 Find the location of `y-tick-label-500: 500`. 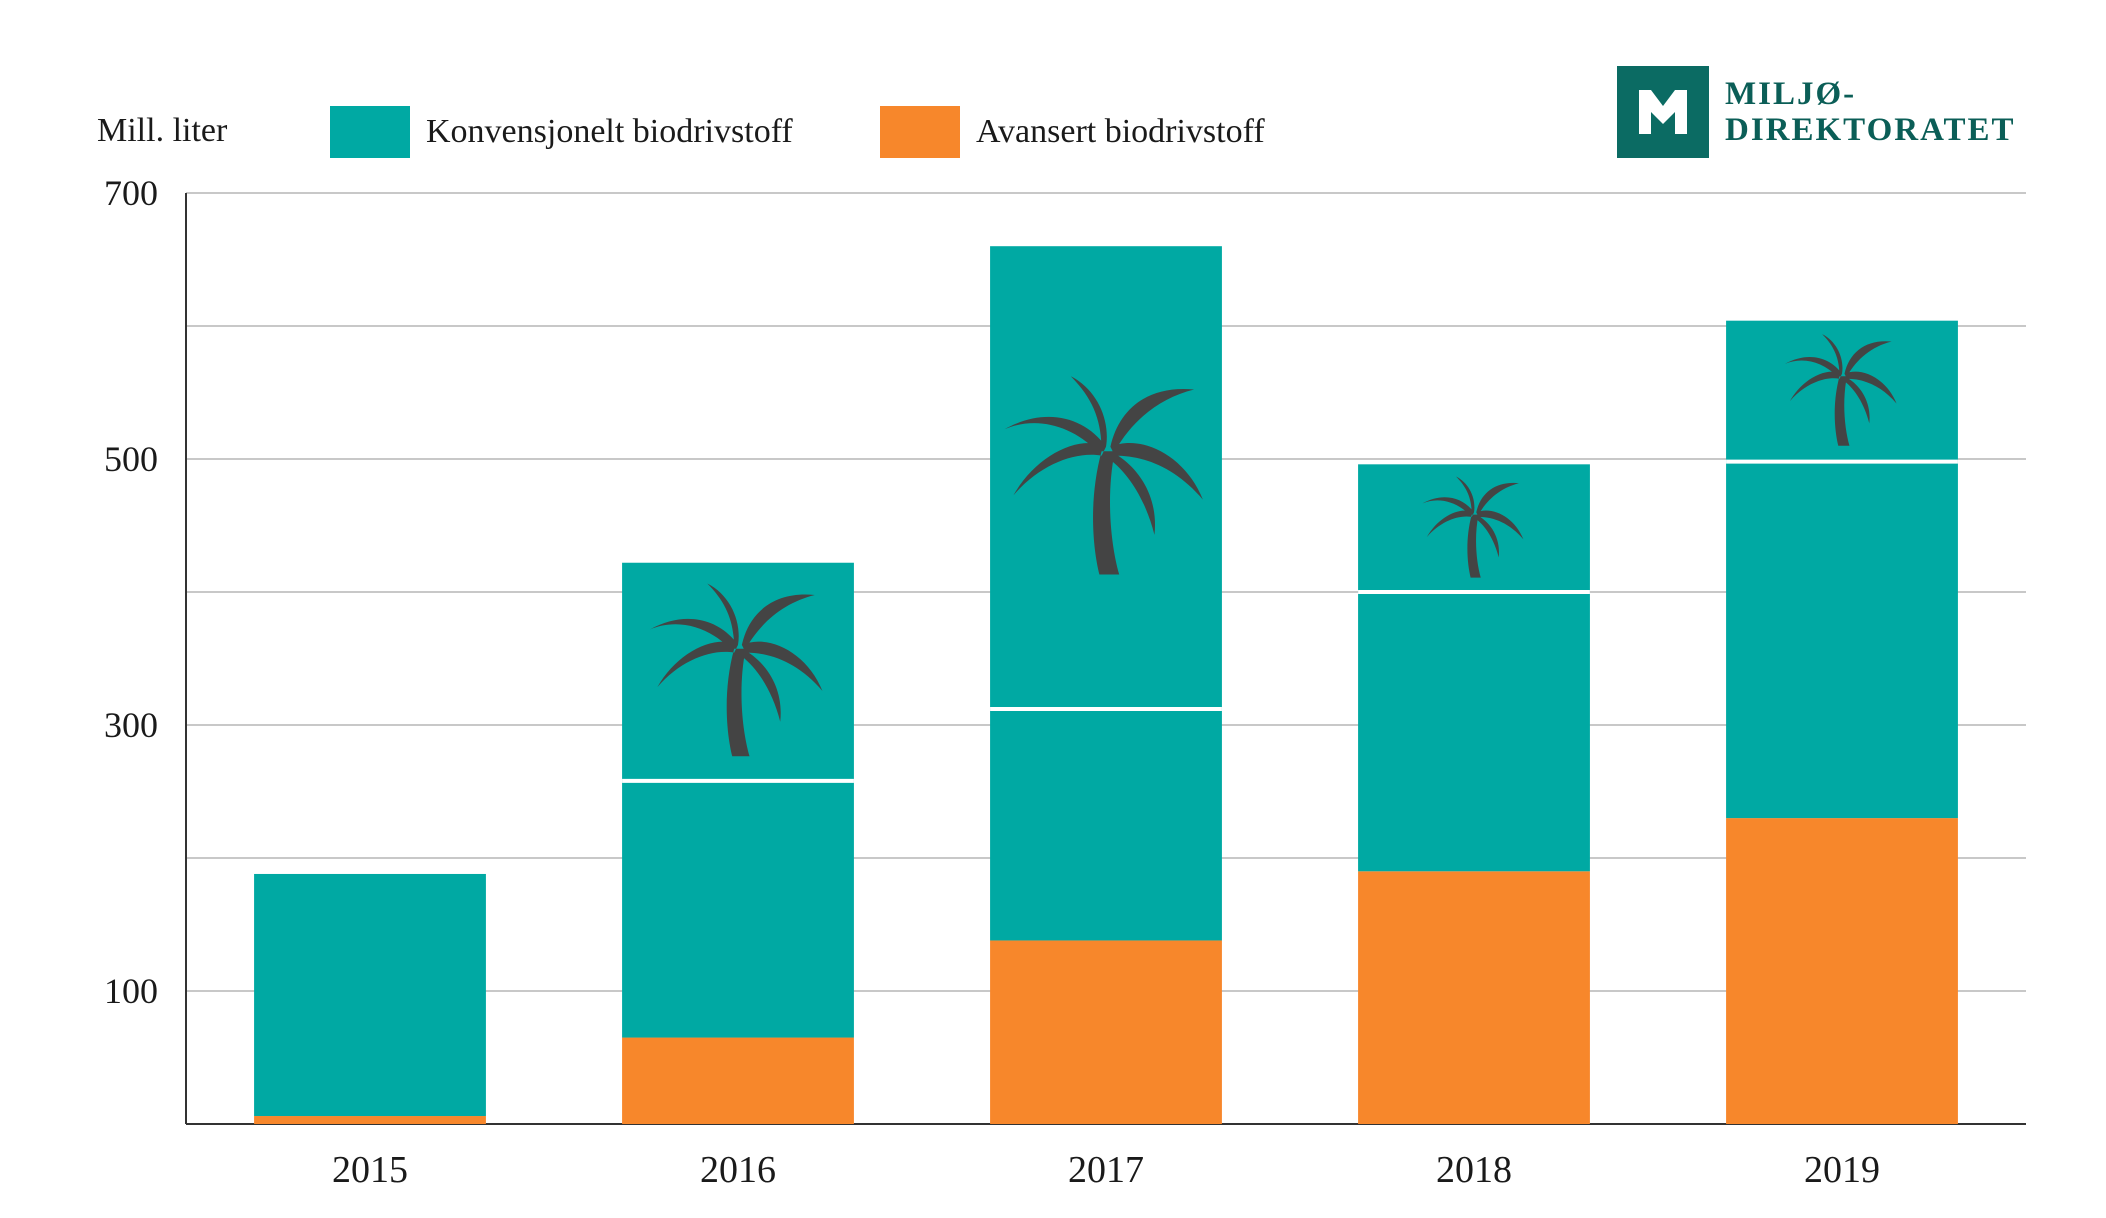

y-tick-label-500: 500 is located at coordinates (131, 459).